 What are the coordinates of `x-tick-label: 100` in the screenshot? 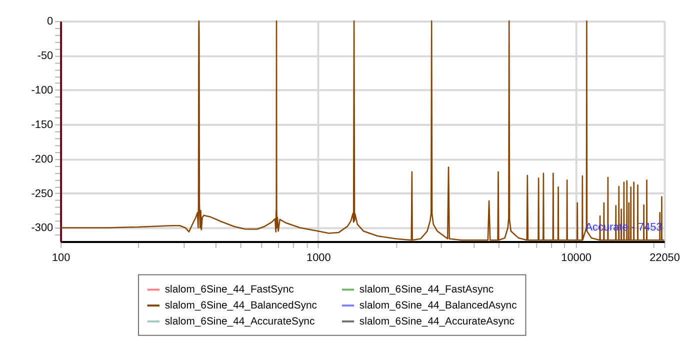 It's located at (61, 258).